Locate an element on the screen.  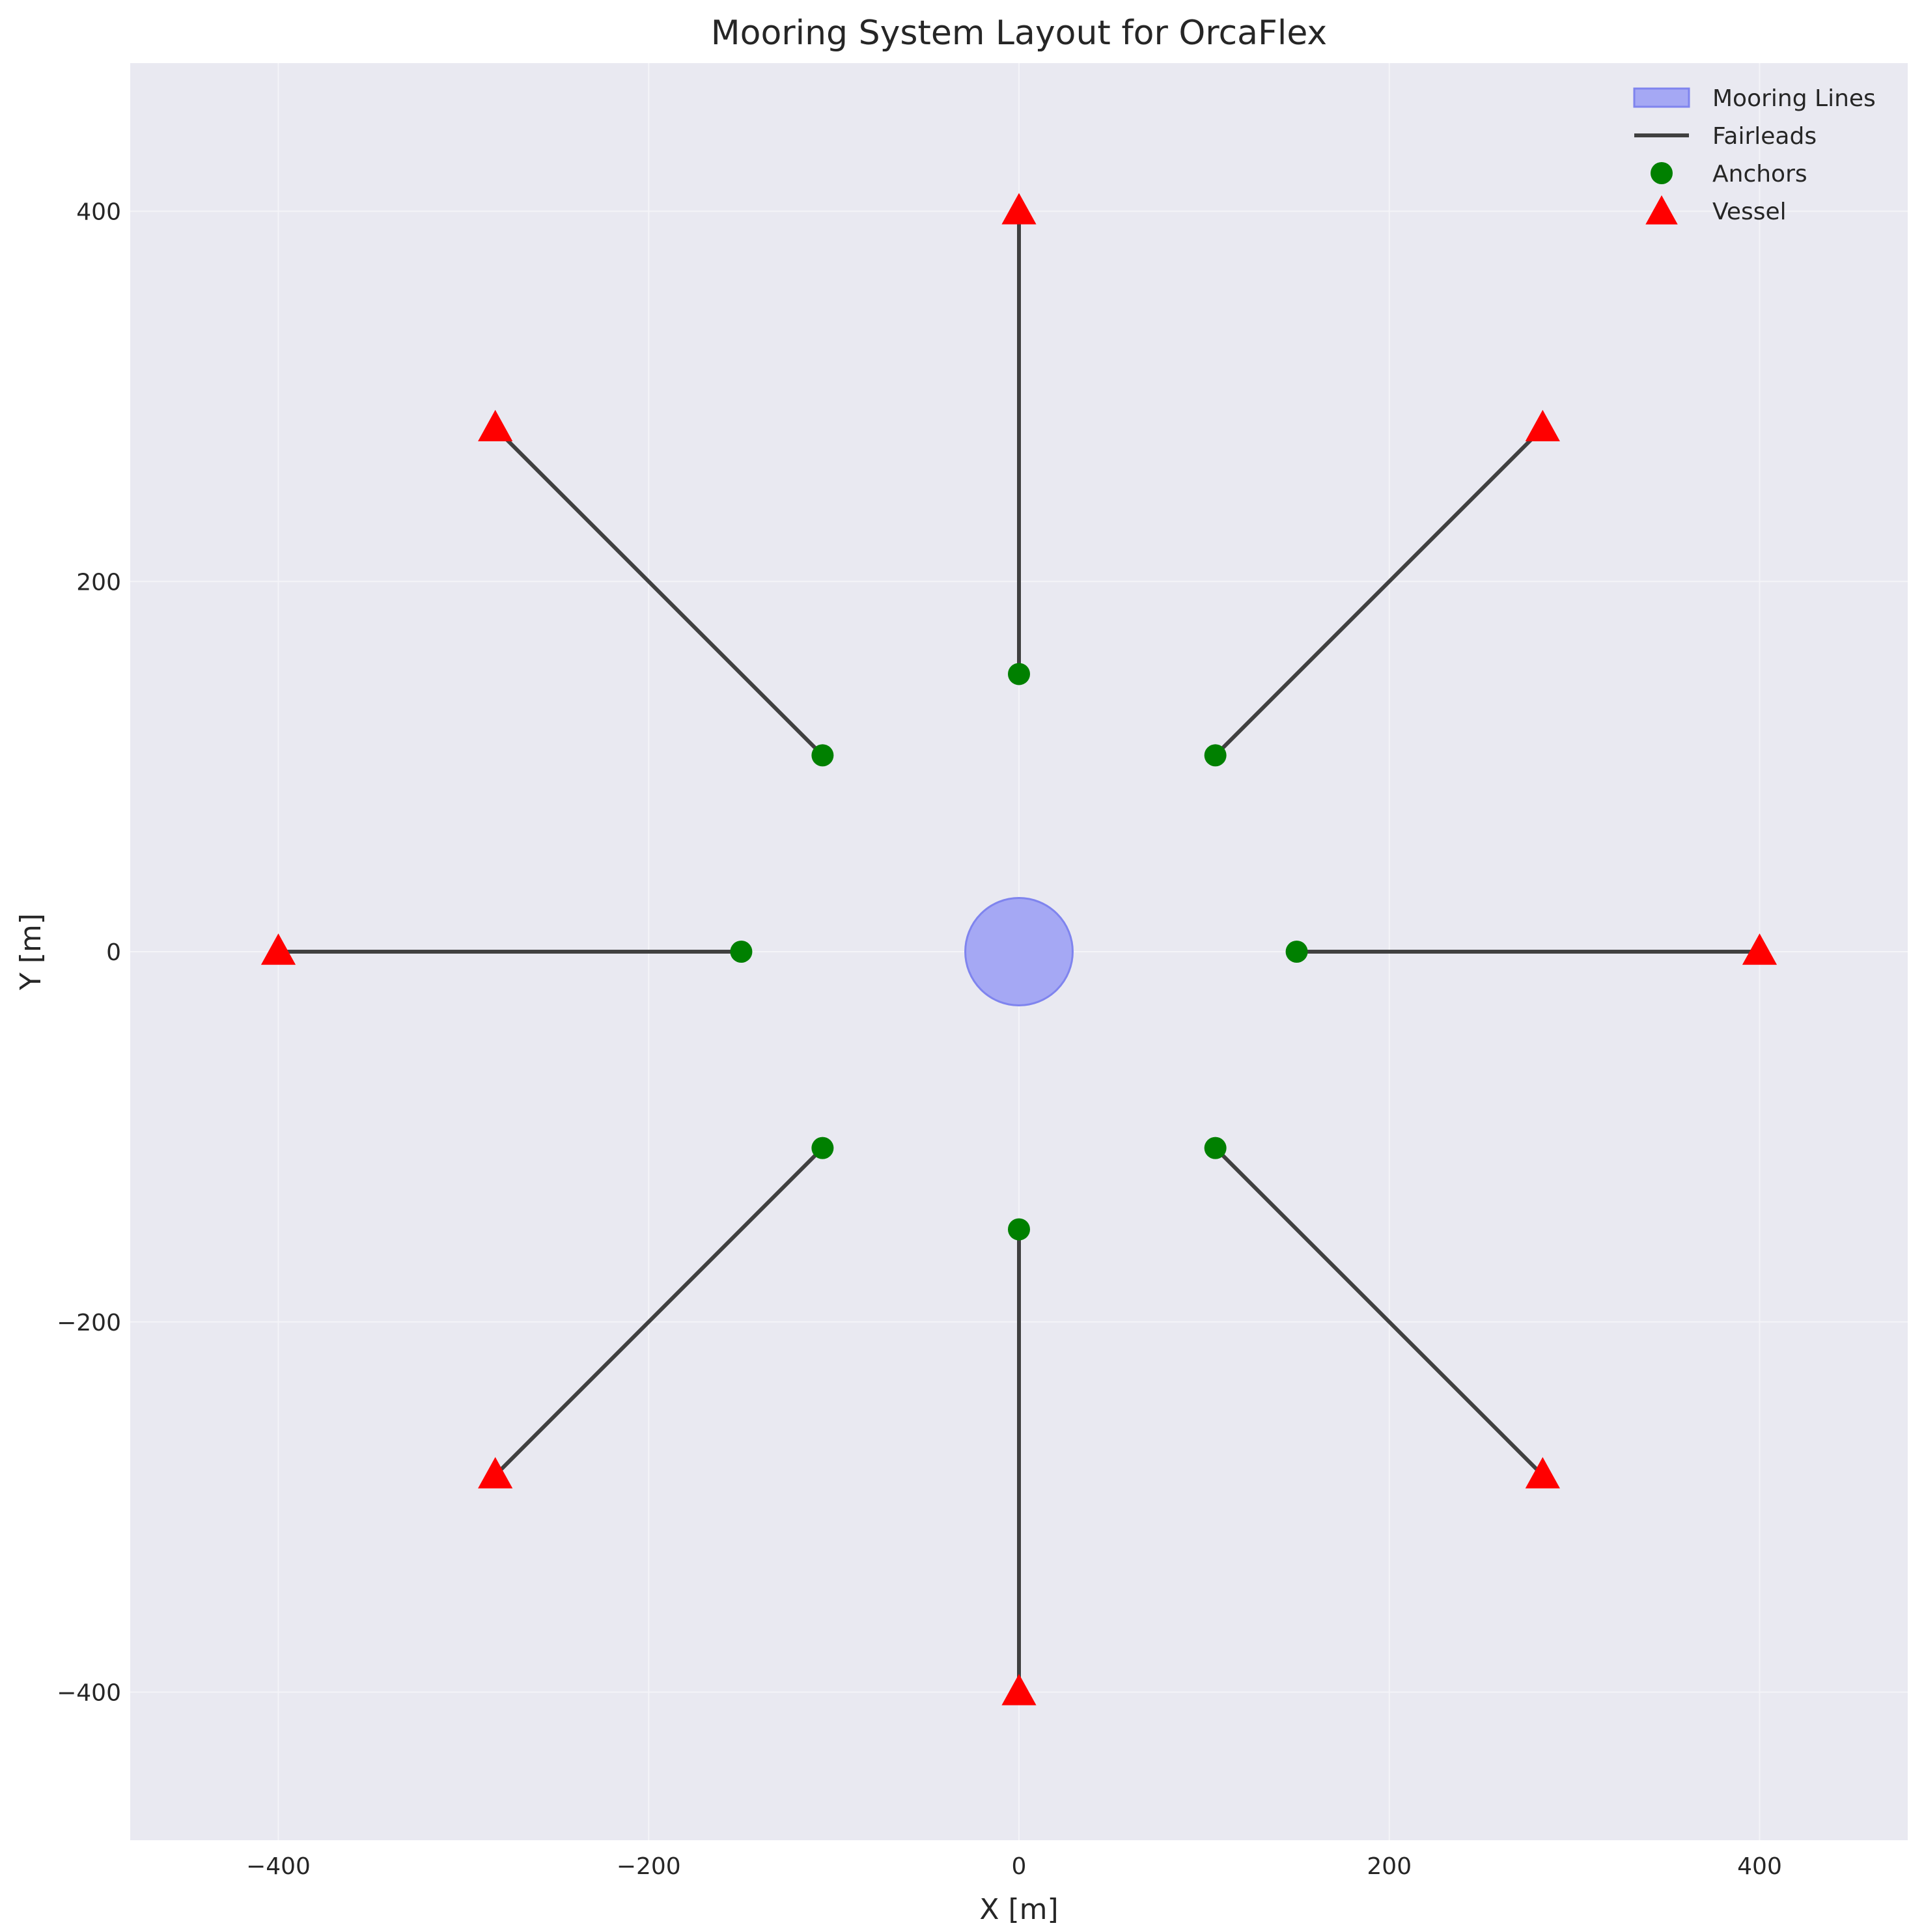
legend-swatch-vessel is located at coordinates (1661, 210).